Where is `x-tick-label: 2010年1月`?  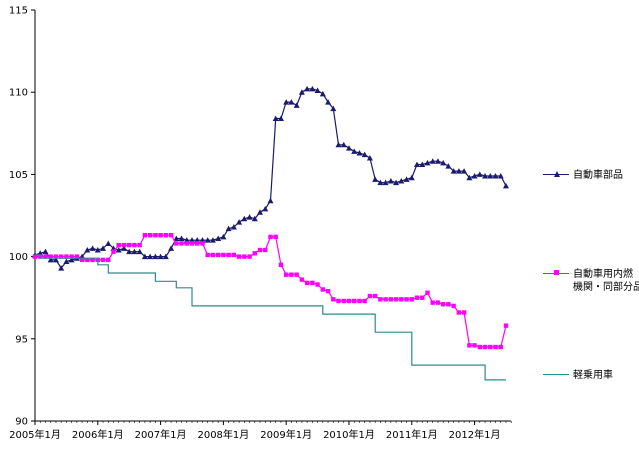 x-tick-label: 2010年1月 is located at coordinates (349, 434).